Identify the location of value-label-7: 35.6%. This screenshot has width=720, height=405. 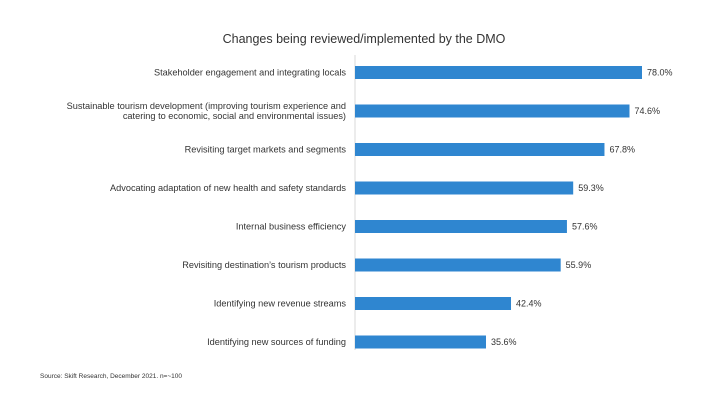
(504, 342).